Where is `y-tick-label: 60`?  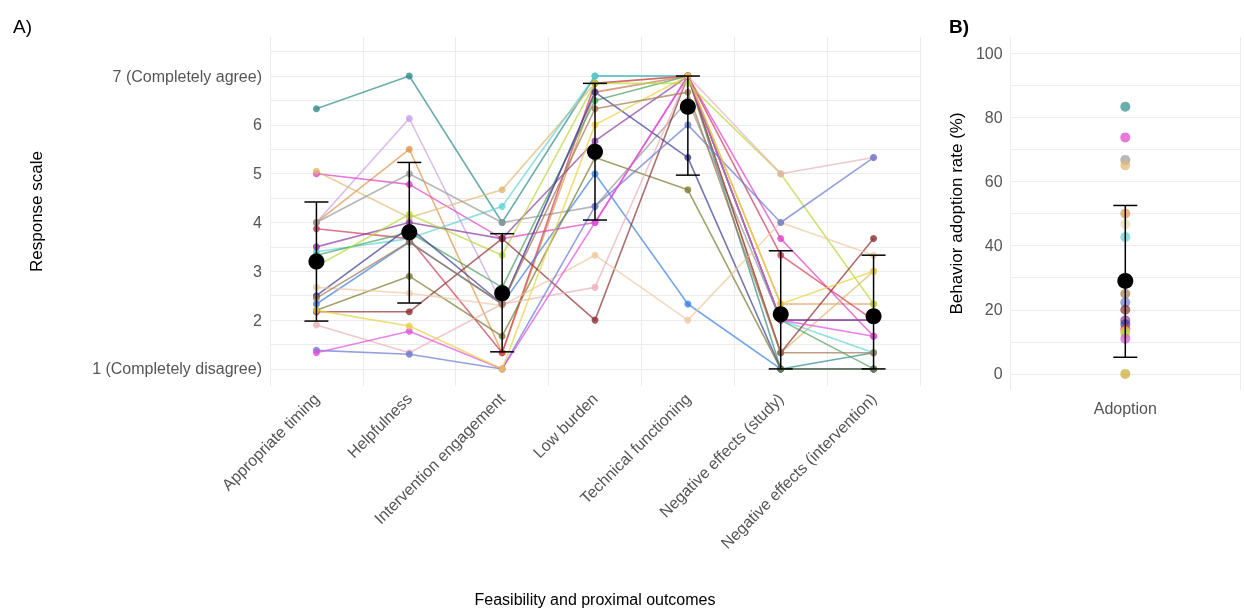
y-tick-label: 60 is located at coordinates (993, 181).